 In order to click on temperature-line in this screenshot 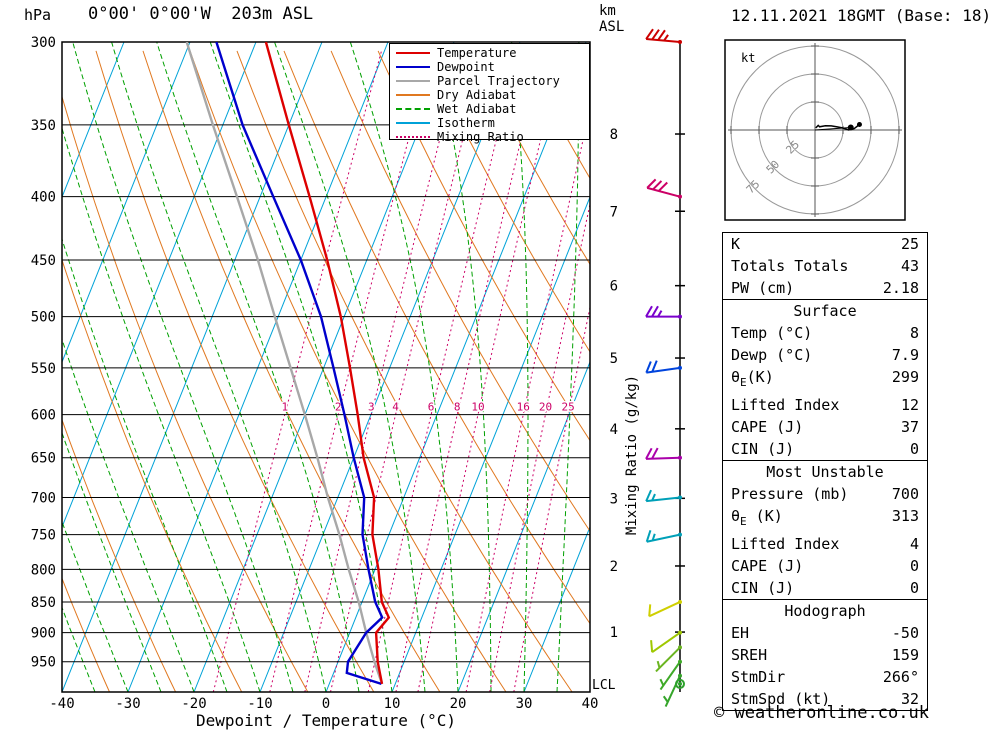, I will do `click(327, 363)`.